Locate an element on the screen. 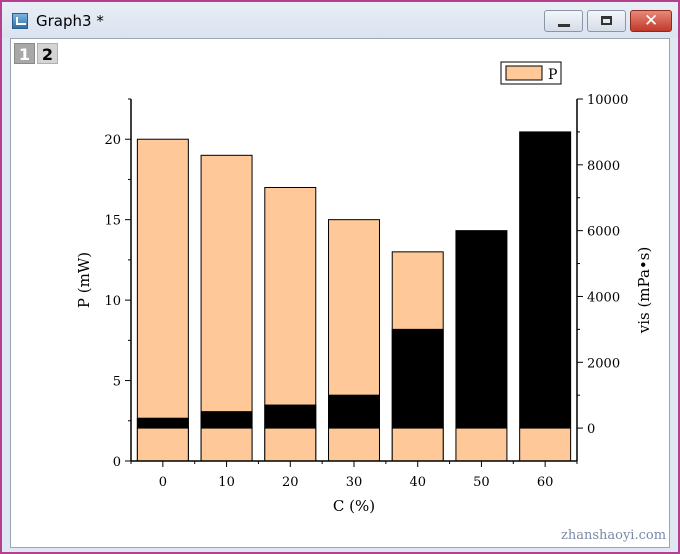 Image resolution: width=680 pixels, height=554 pixels. y2-tick-label-4000: 4000 is located at coordinates (603, 297).